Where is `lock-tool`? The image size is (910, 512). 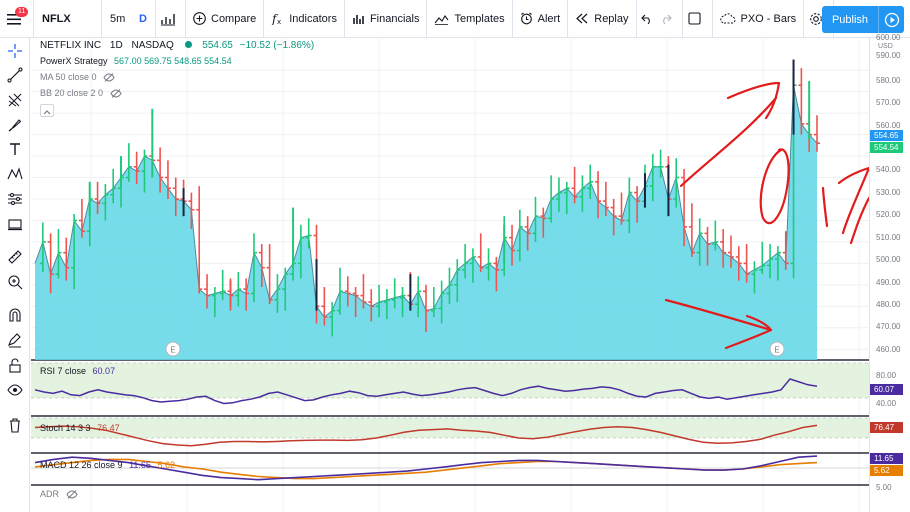
lock-tool is located at coordinates (15, 365).